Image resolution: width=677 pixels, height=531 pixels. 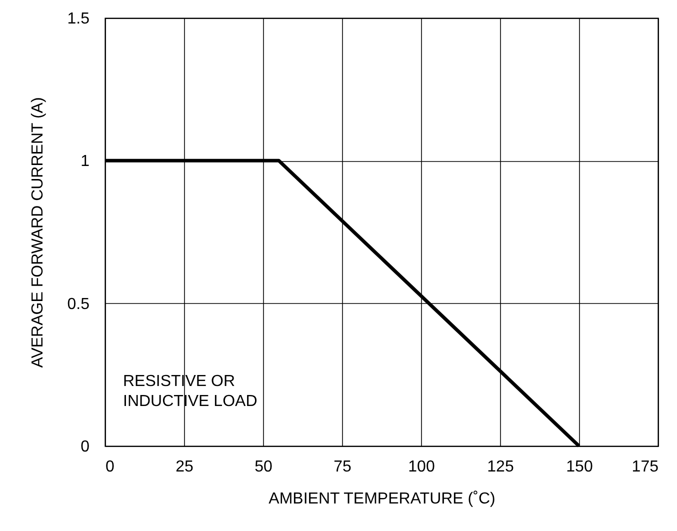 What do you see at coordinates (421, 467) in the screenshot?
I see `x-tick-label: 100` at bounding box center [421, 467].